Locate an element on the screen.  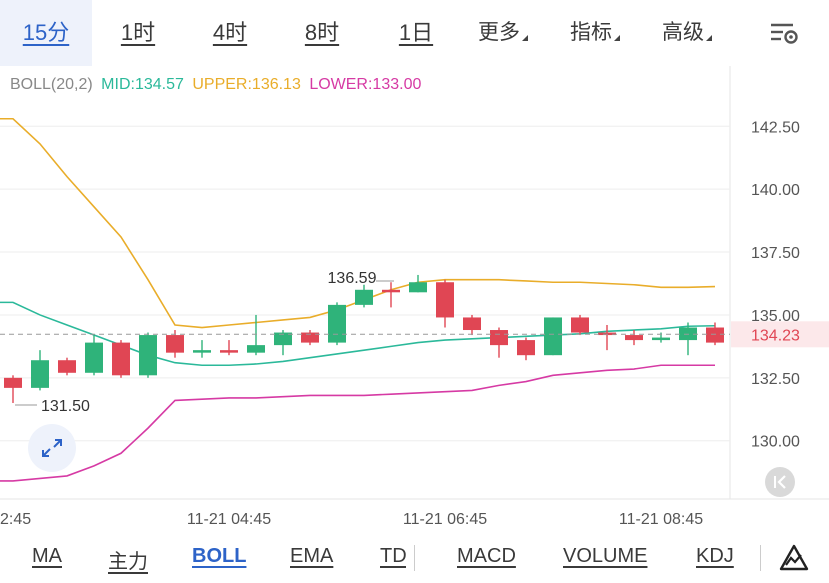
tab-8h: 8时 is located at coordinates (322, 32).